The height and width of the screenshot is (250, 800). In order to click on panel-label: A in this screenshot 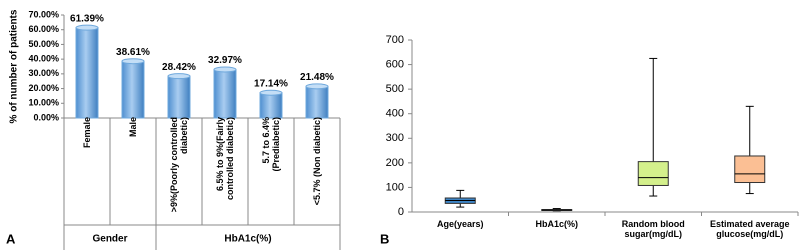, I will do `click(11, 238)`.